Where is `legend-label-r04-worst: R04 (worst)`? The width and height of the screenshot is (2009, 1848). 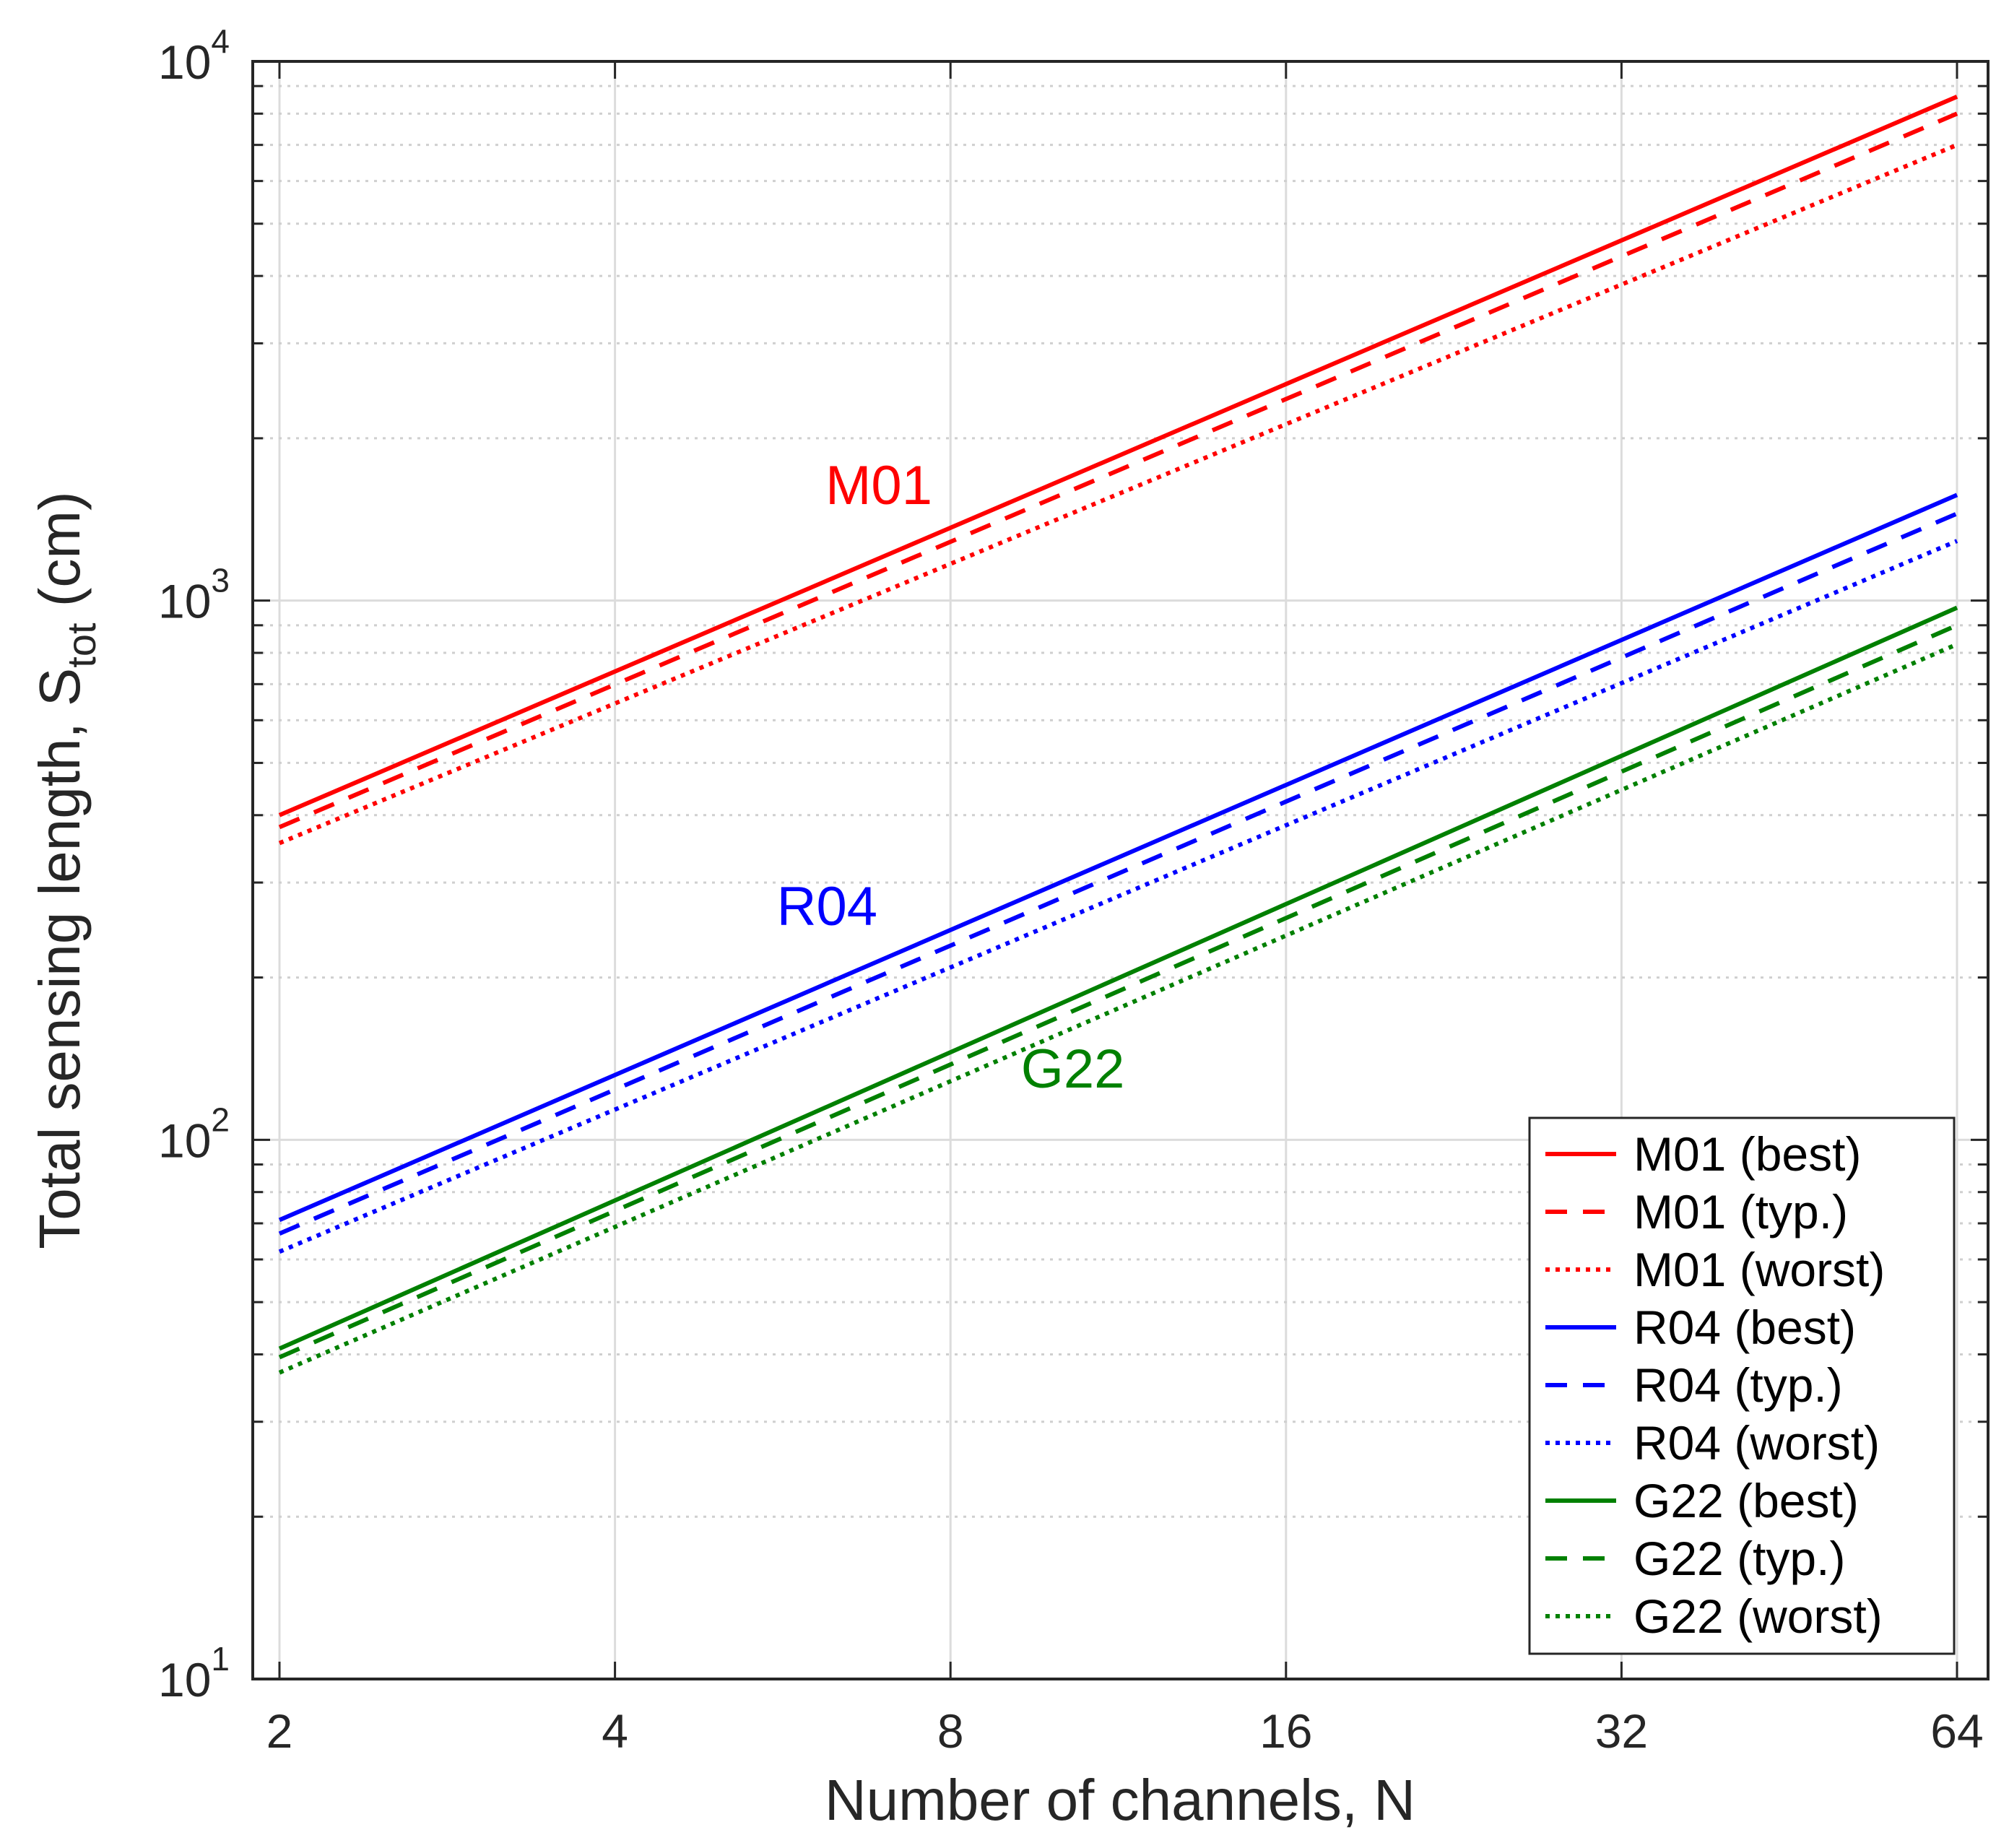
legend-label-r04-worst: R04 (worst) is located at coordinates (1756, 1443).